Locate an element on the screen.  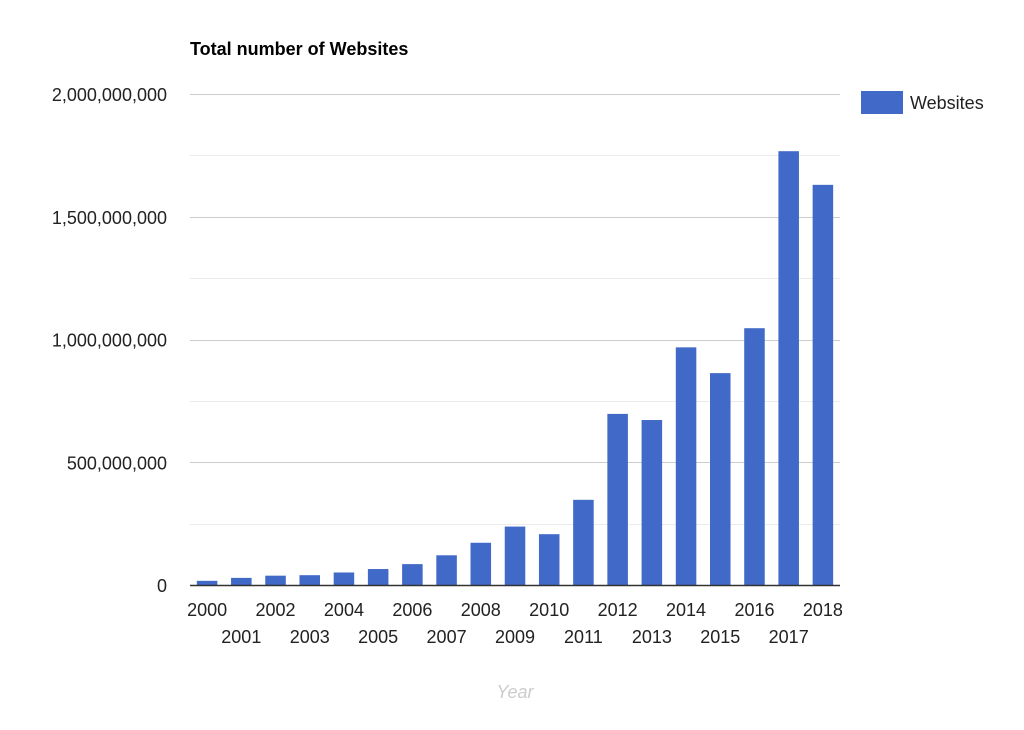
x-tick-label: 2006 is located at coordinates (412, 610).